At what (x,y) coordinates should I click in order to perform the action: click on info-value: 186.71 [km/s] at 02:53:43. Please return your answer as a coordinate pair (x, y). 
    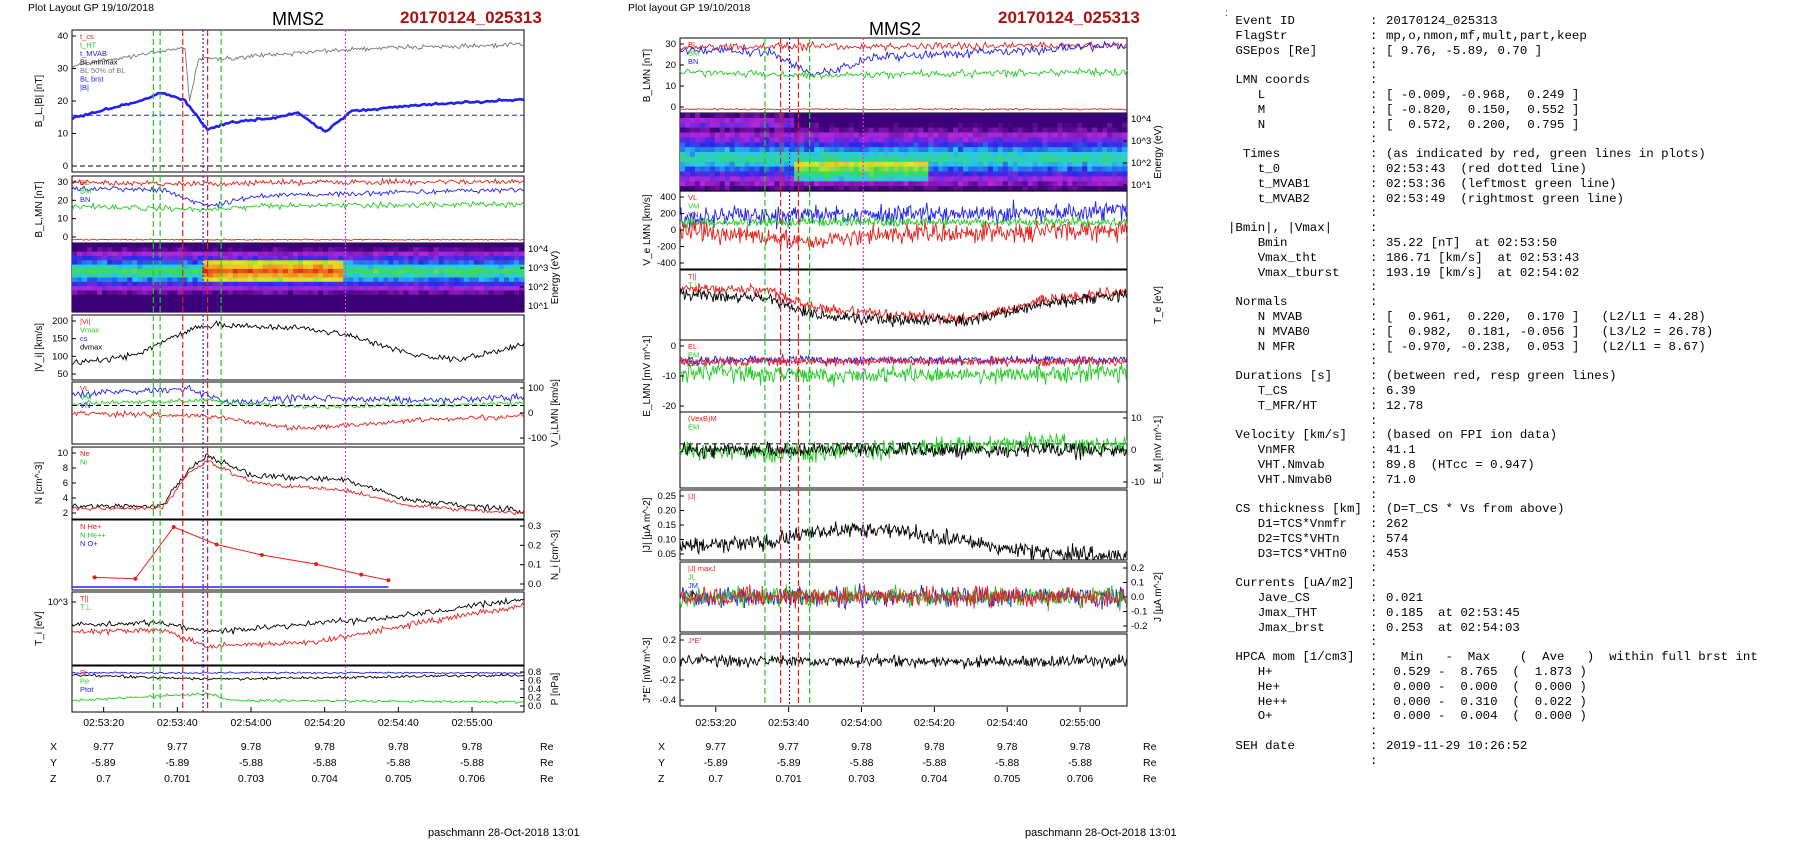
    Looking at the image, I should click on (1483, 257).